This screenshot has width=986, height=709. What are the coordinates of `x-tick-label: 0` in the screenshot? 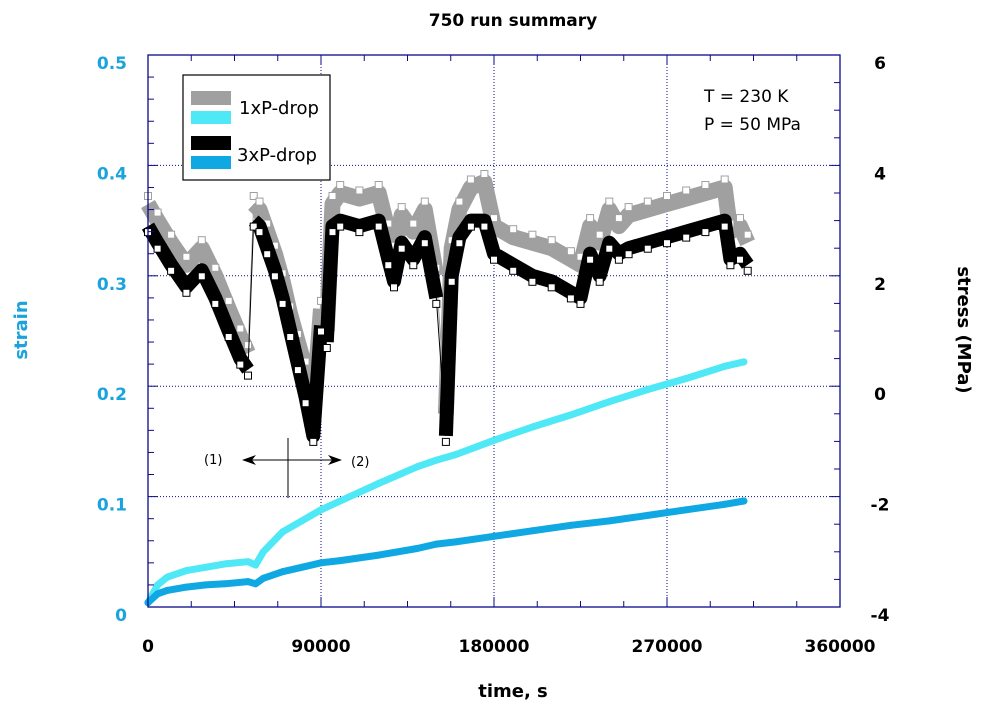 It's located at (148, 647).